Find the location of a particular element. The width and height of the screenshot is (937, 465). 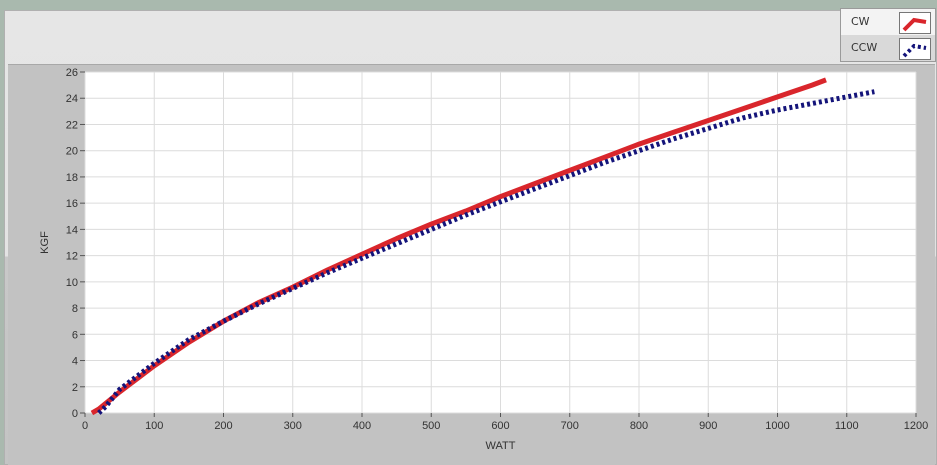

x-tick-label: 1000 is located at coordinates (777, 426).